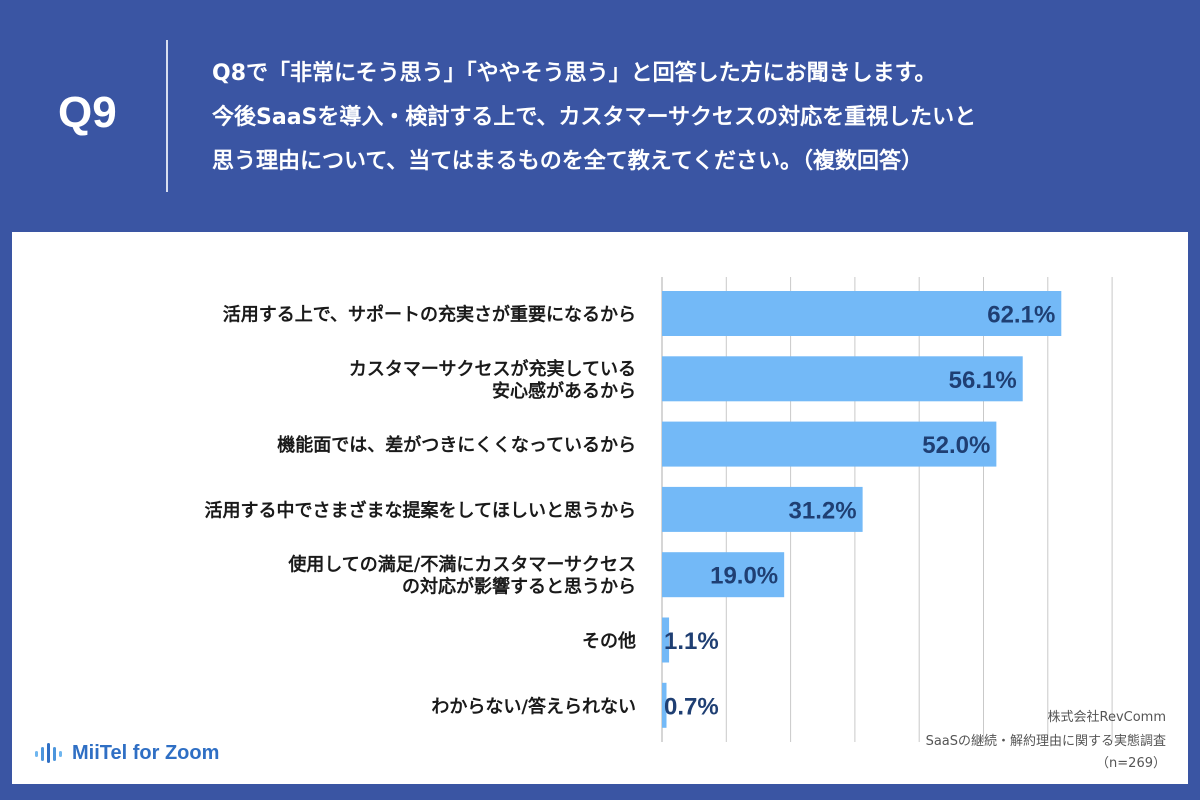 This screenshot has width=1200, height=800. Describe the element at coordinates (823, 510) in the screenshot. I see `value-label: 31.2%` at that location.